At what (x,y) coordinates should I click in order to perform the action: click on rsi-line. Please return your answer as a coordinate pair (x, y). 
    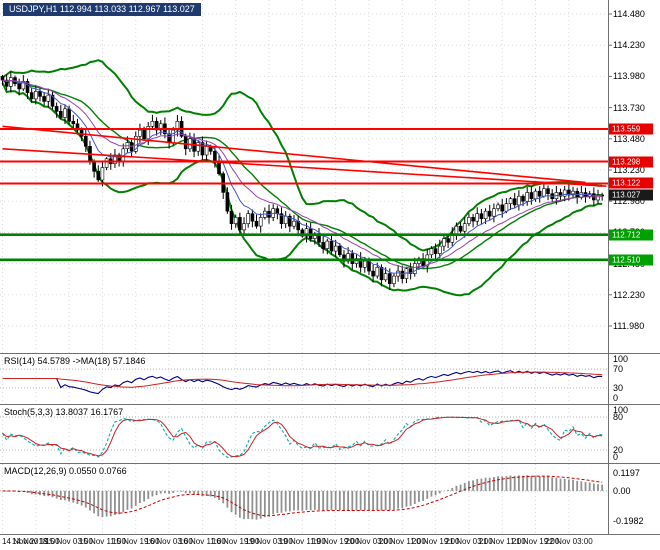
    Looking at the image, I should click on (302, 382).